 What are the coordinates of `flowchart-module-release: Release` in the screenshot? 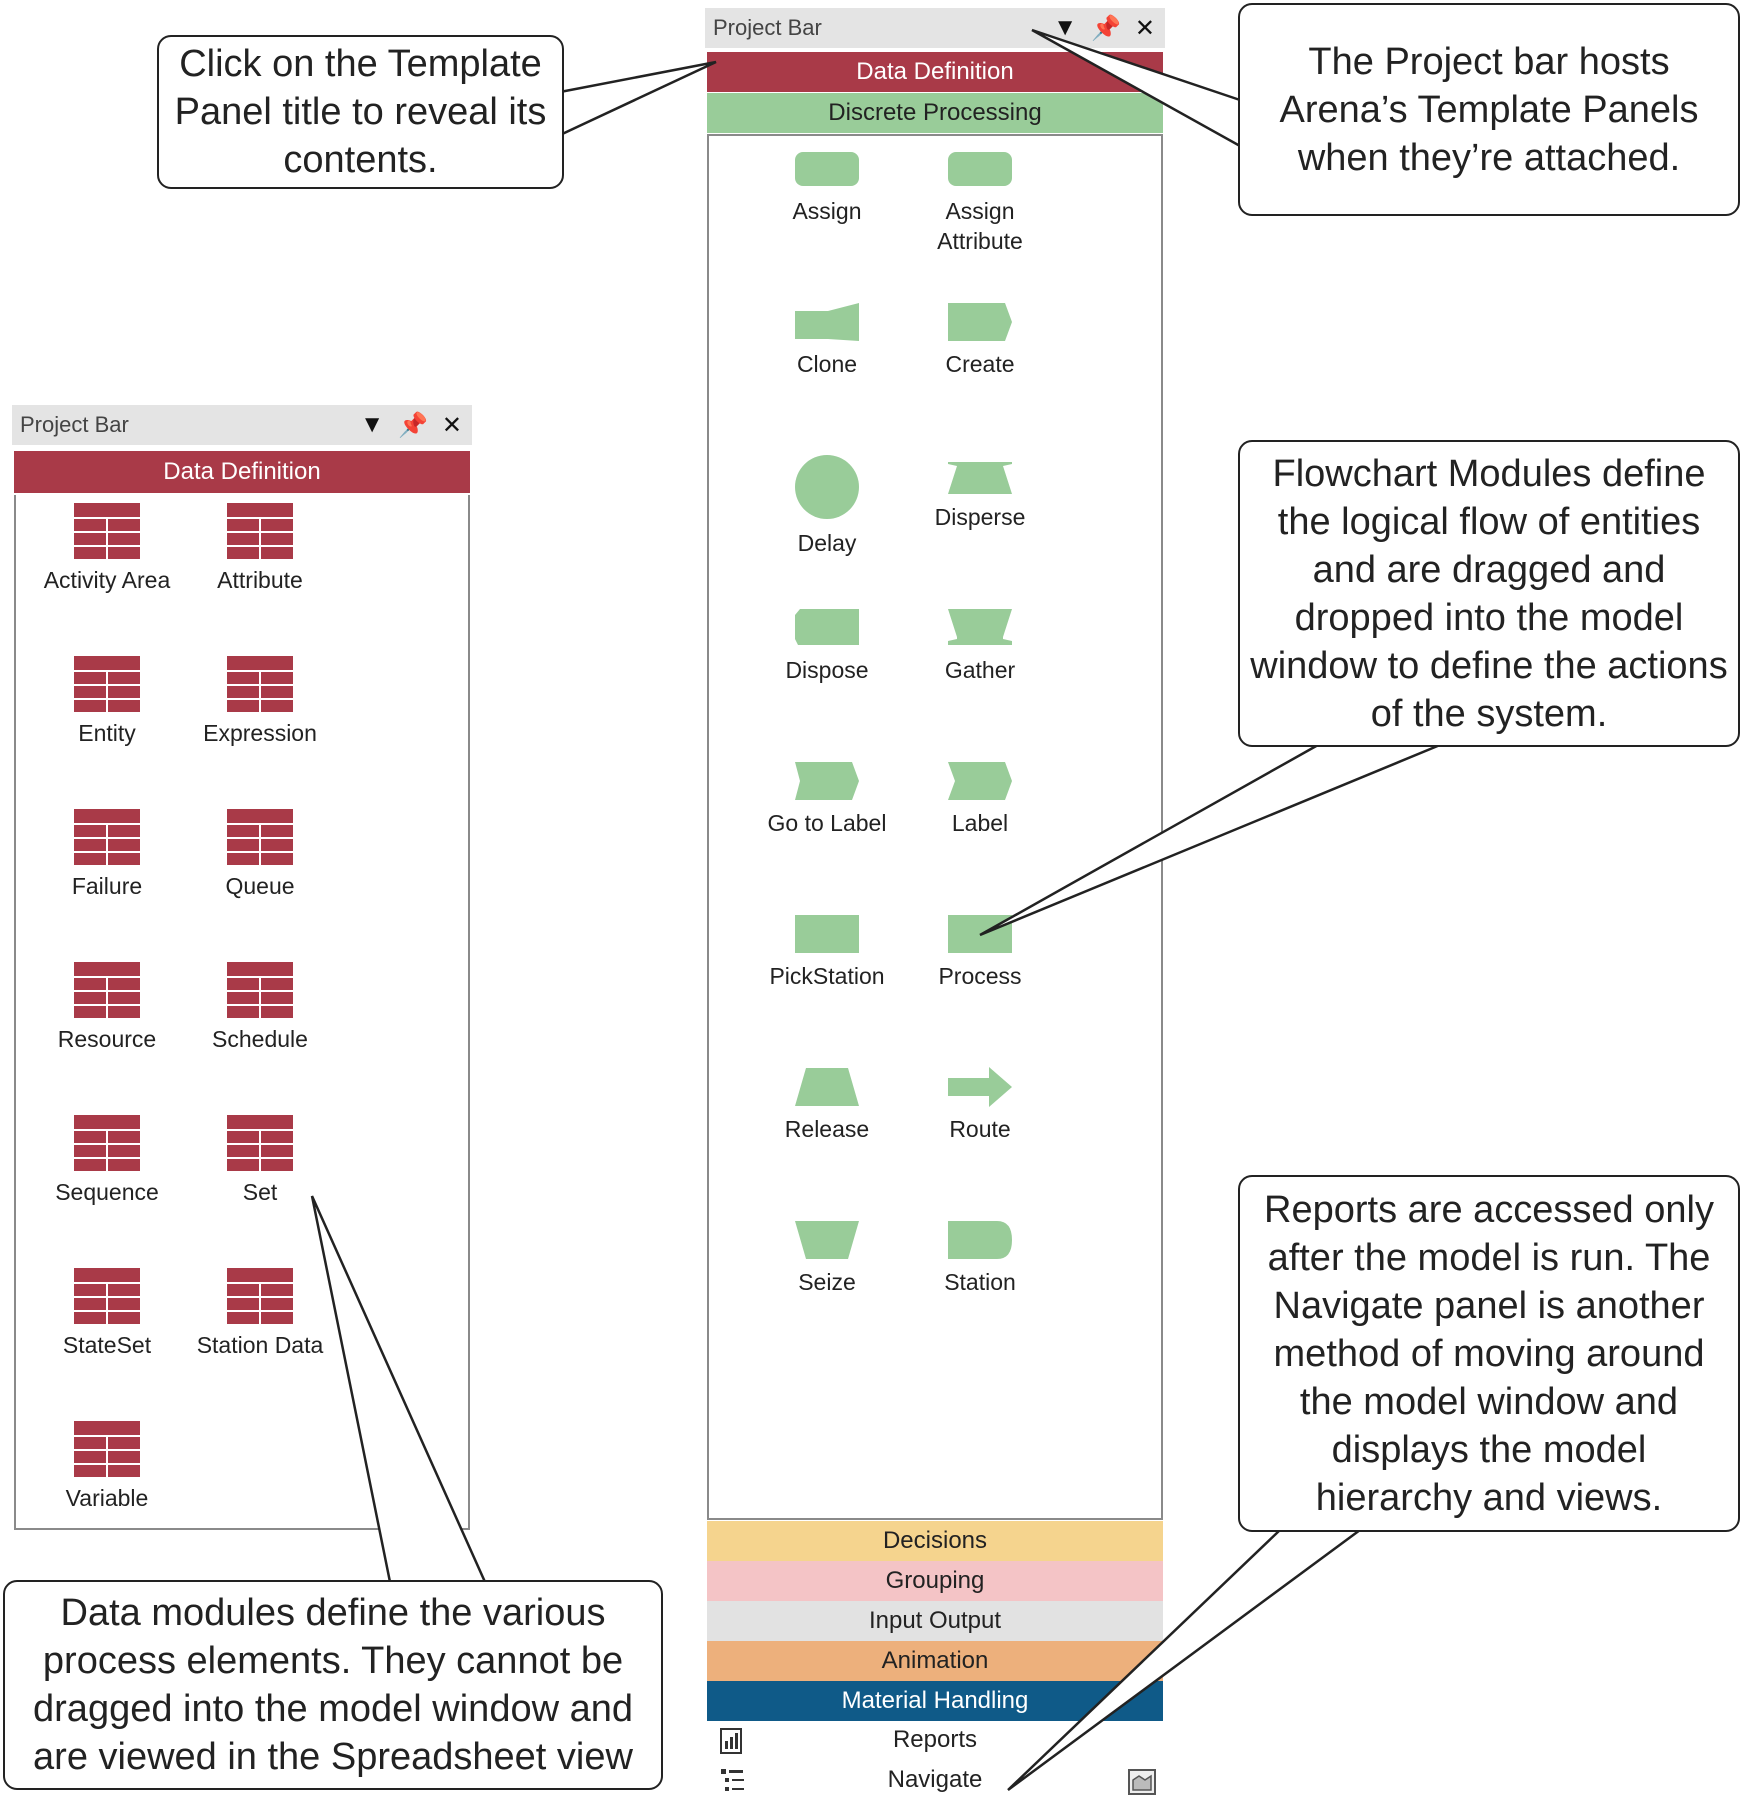 It's located at (827, 1105).